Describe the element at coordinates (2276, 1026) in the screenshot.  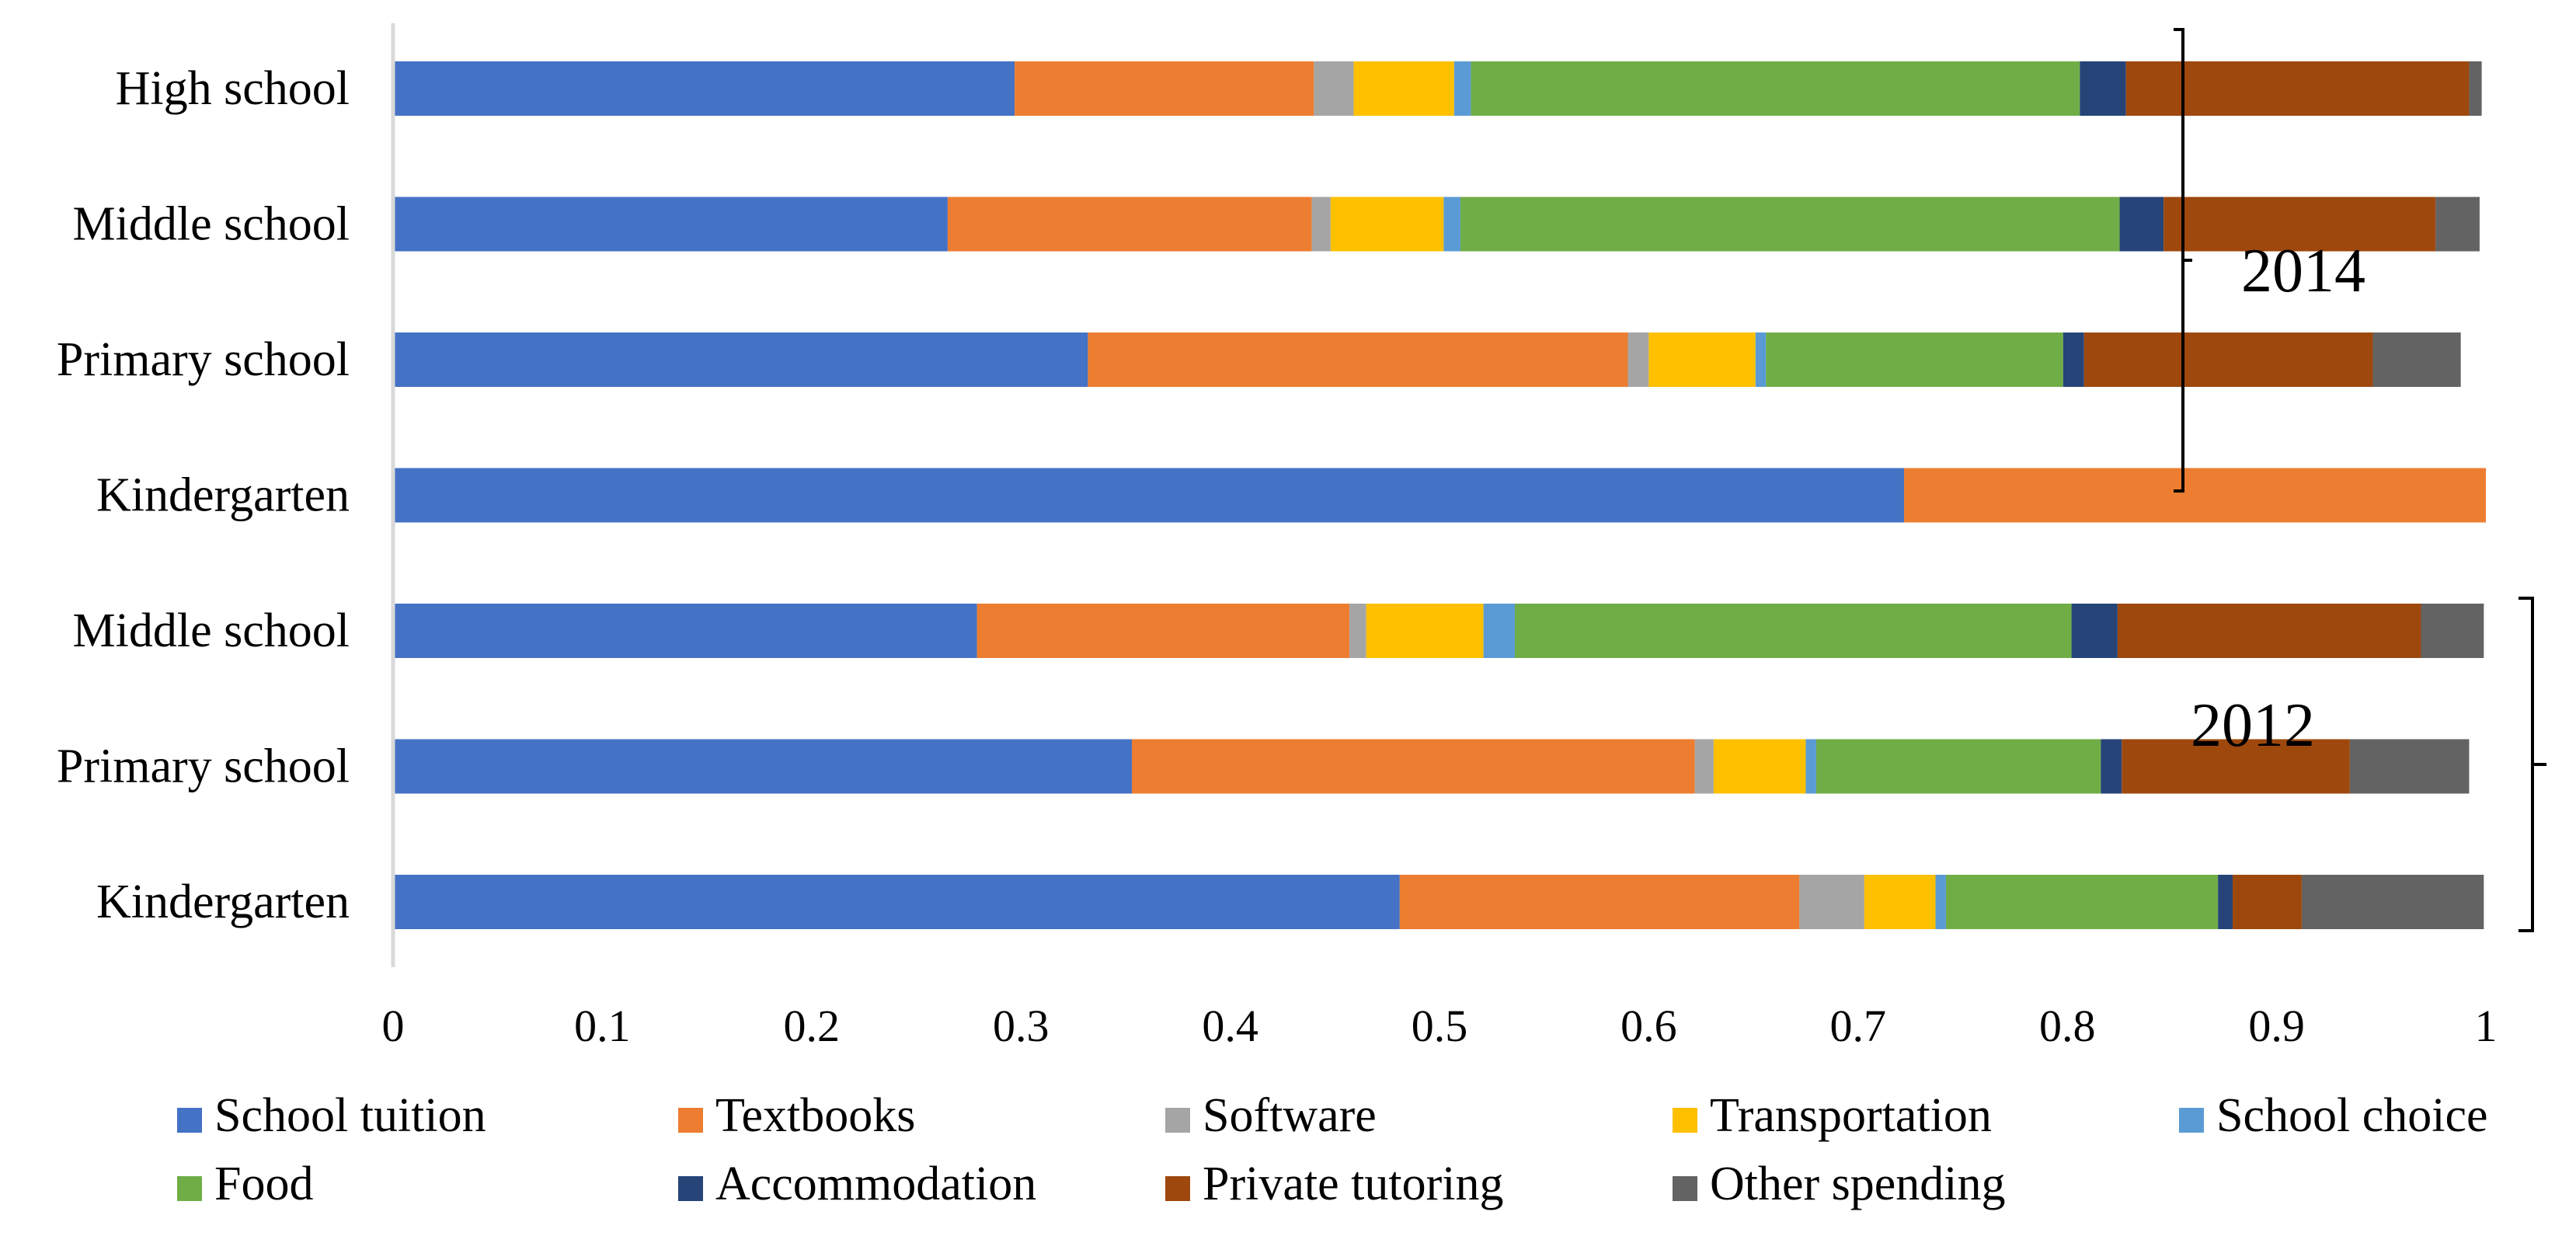
I see `x-tick-label-0-9: 0.9` at that location.